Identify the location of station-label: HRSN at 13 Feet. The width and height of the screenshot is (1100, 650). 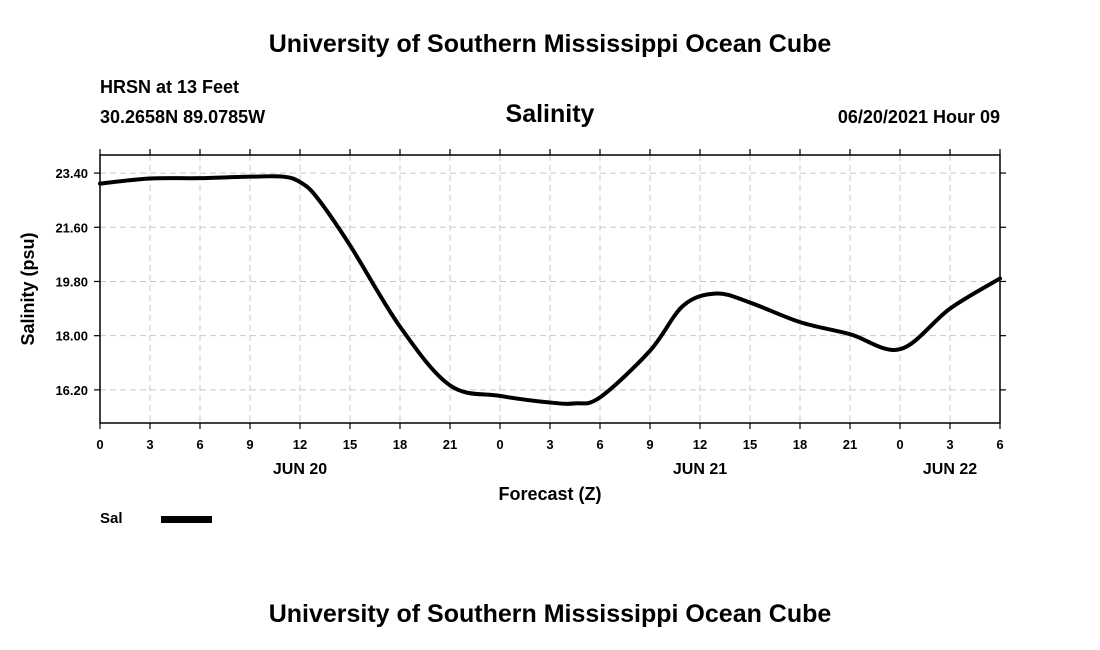
(170, 87).